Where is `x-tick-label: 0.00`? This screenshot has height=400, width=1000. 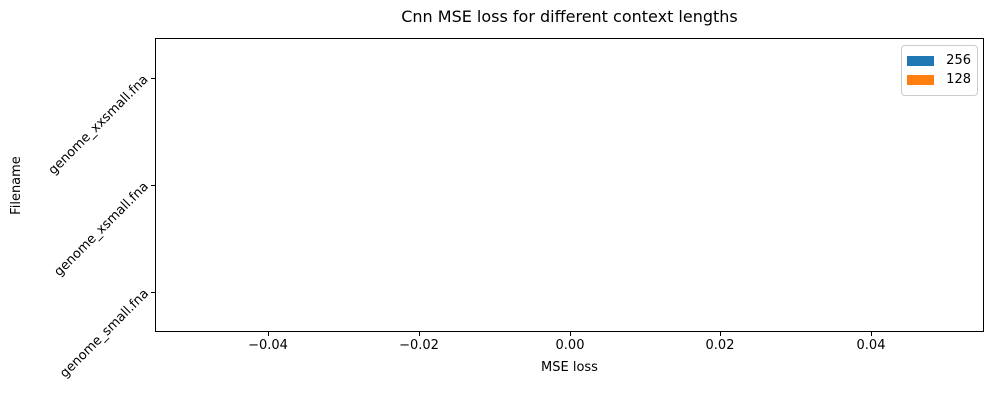 x-tick-label: 0.00 is located at coordinates (570, 345).